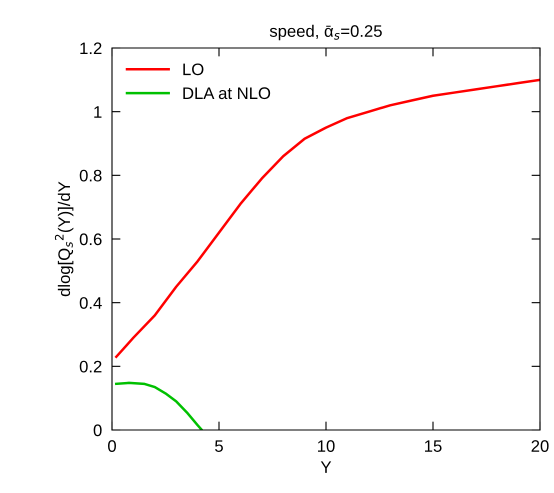 This screenshot has height=493, width=554. What do you see at coordinates (98, 430) in the screenshot?
I see `y-tick-label: 0` at bounding box center [98, 430].